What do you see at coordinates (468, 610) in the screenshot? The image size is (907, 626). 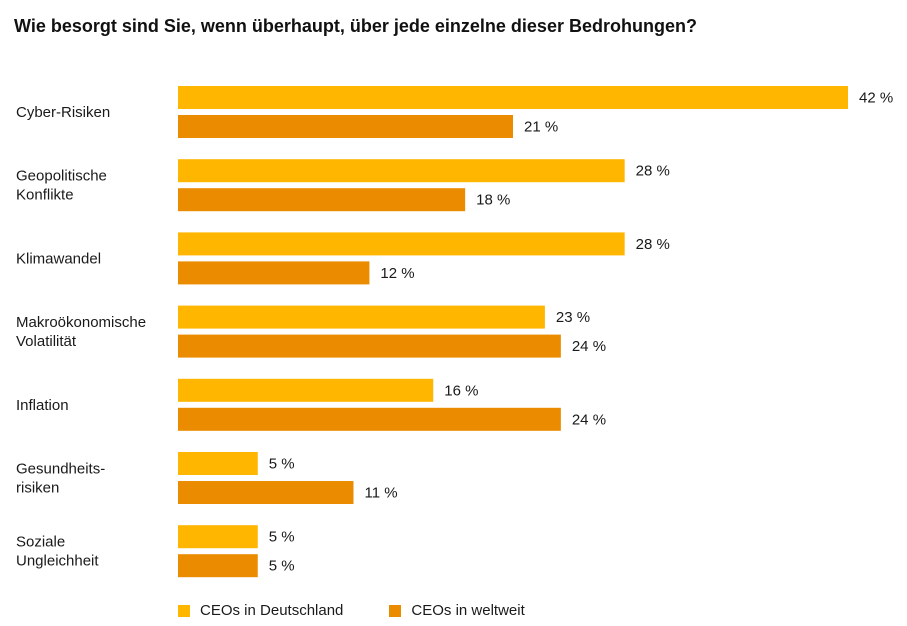 I see `legend-label-weltweit: CEOs in weltweit` at bounding box center [468, 610].